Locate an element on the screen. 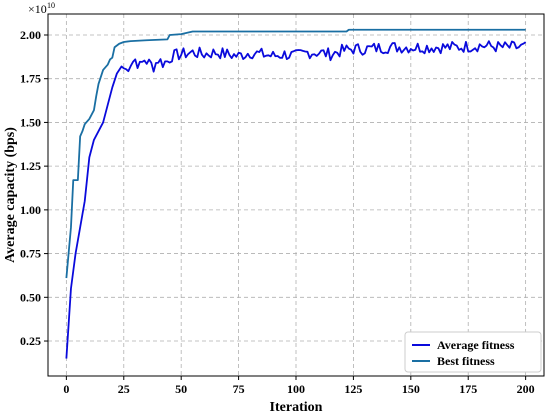  y-tick-label: 0.75 is located at coordinates (30, 254).